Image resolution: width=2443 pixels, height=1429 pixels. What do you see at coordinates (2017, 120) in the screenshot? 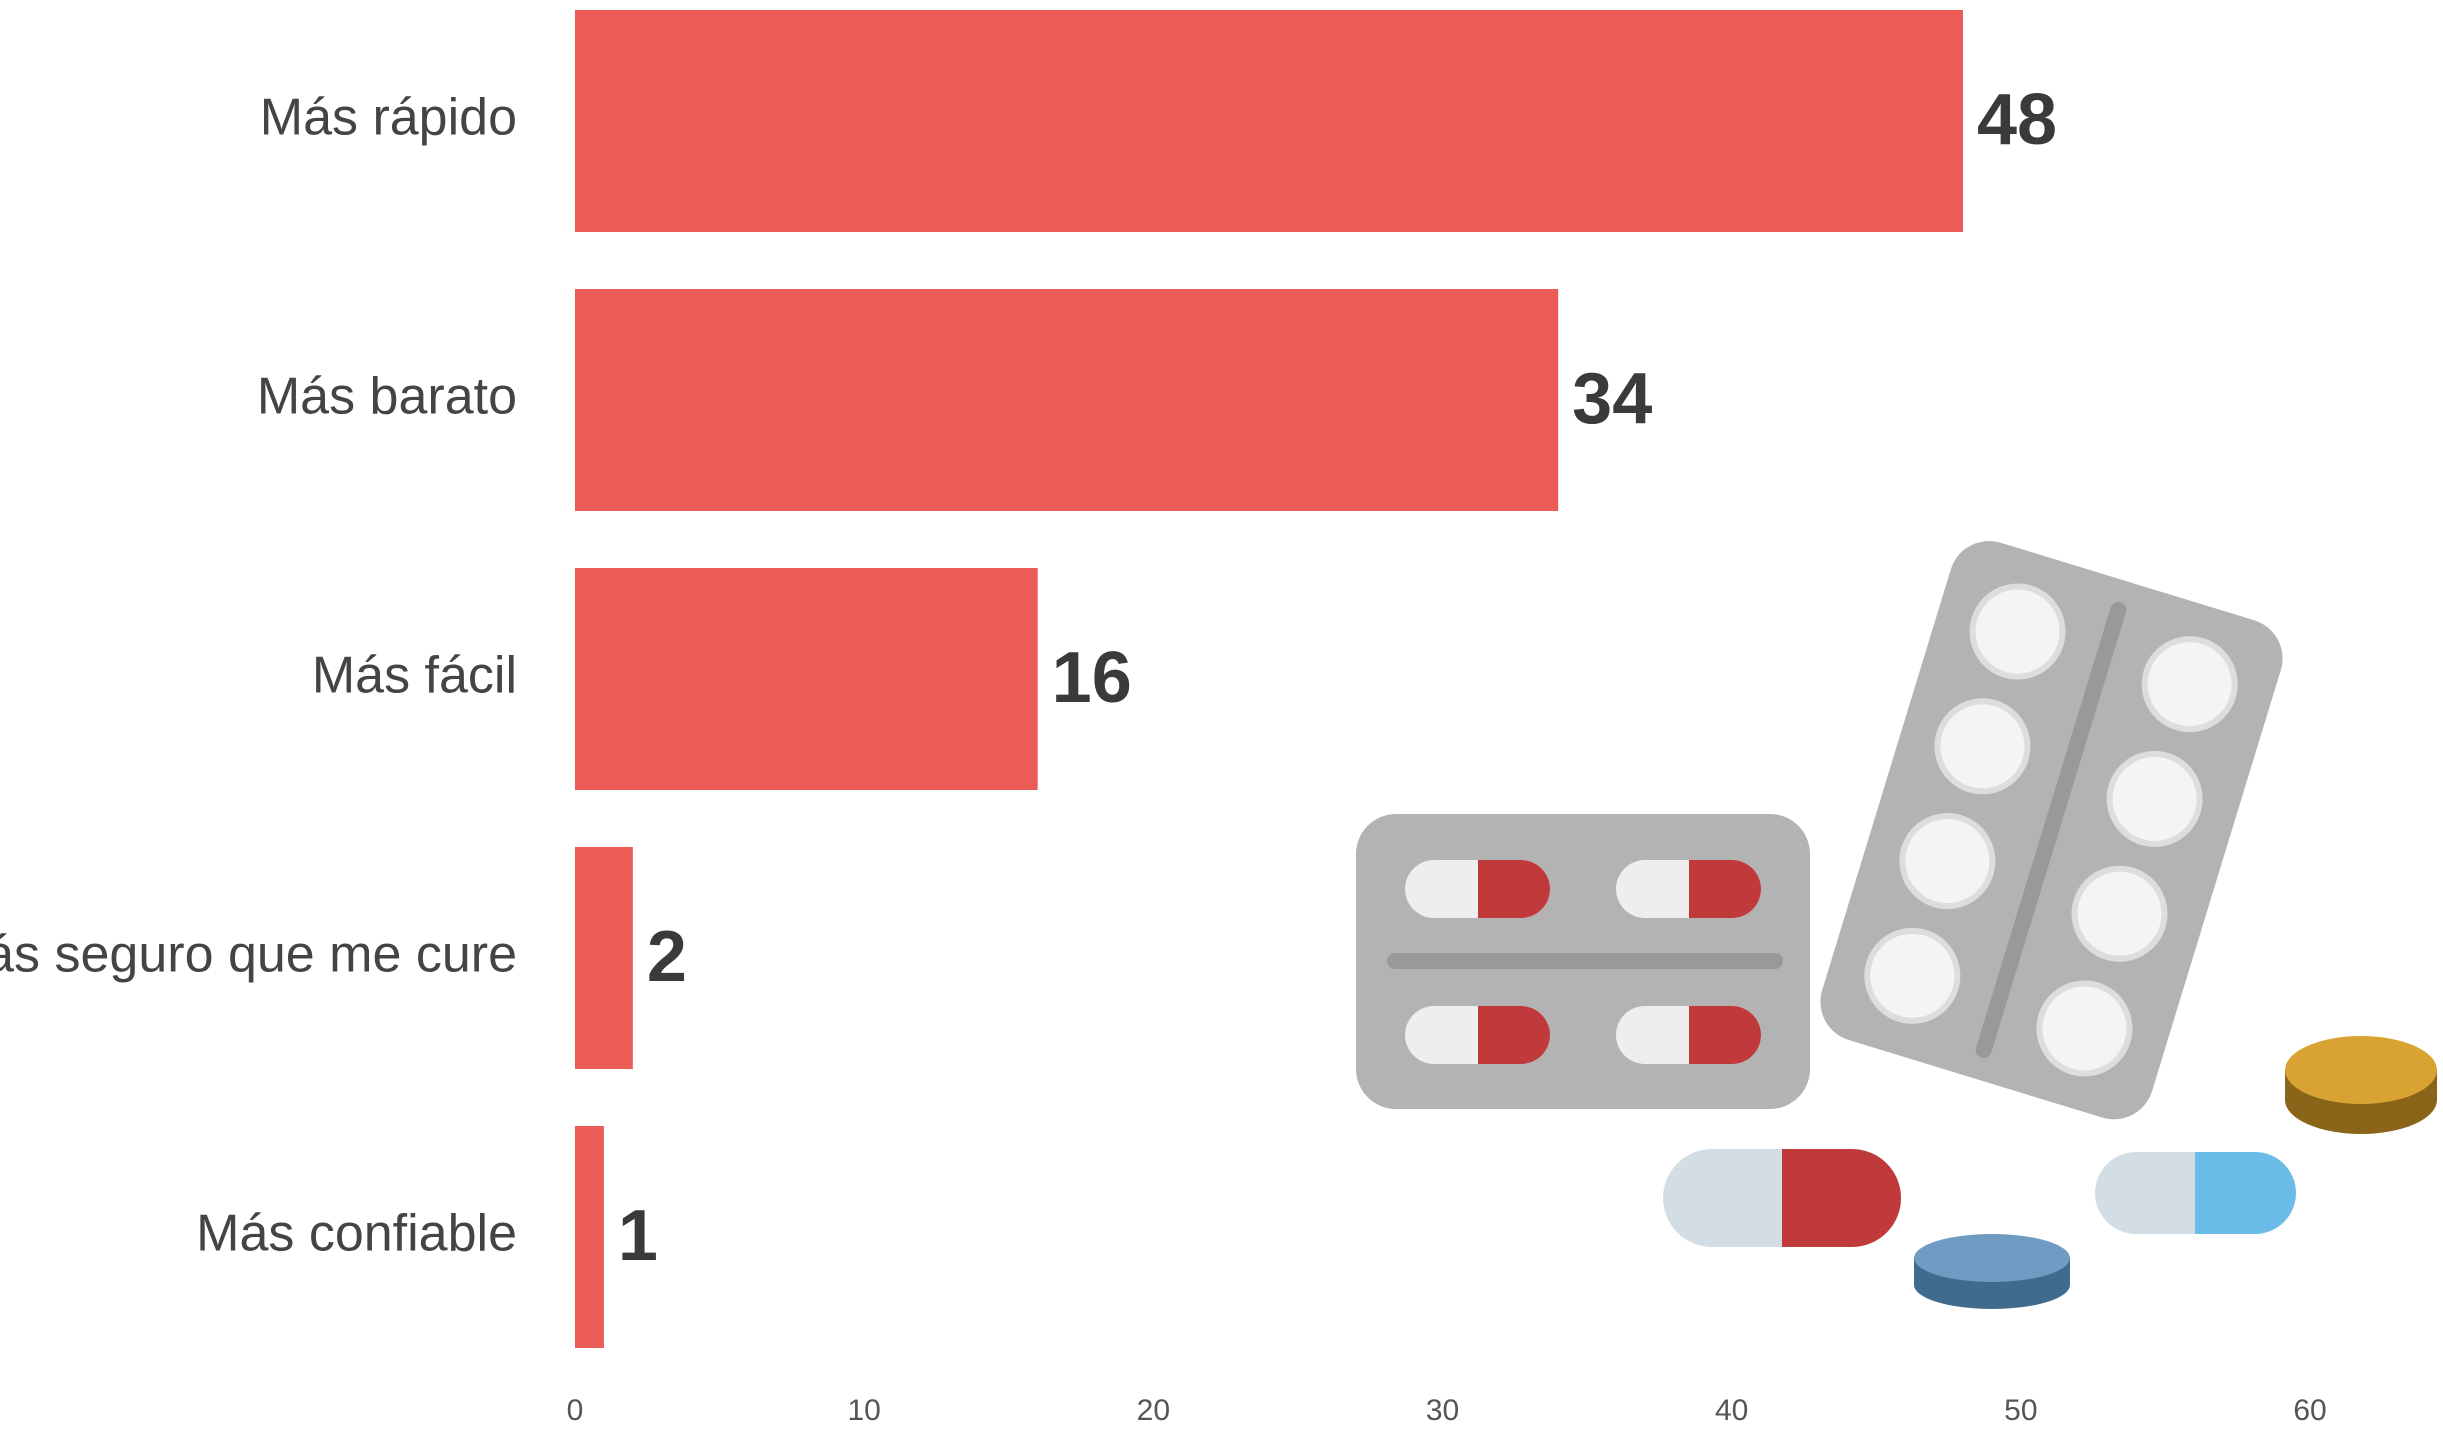
I see `value-label: 48` at bounding box center [2017, 120].